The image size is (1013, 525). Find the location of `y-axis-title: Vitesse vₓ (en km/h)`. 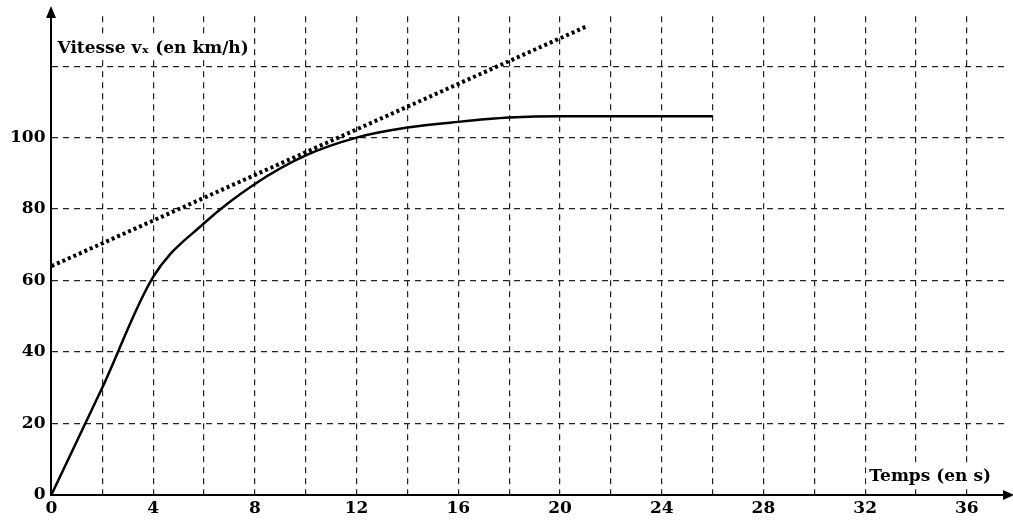

y-axis-title: Vitesse vₓ (en km/h) is located at coordinates (152, 46).